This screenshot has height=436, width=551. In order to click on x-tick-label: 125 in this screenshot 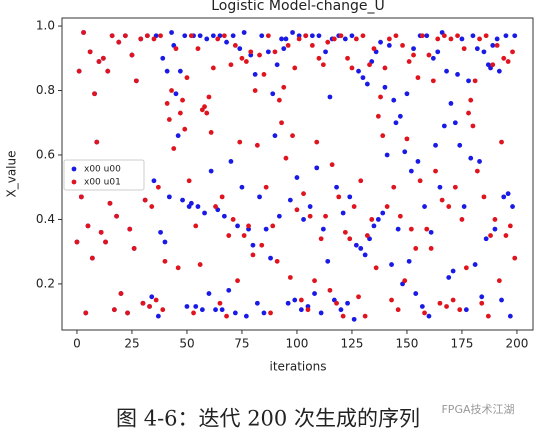, I will do `click(351, 344)`.